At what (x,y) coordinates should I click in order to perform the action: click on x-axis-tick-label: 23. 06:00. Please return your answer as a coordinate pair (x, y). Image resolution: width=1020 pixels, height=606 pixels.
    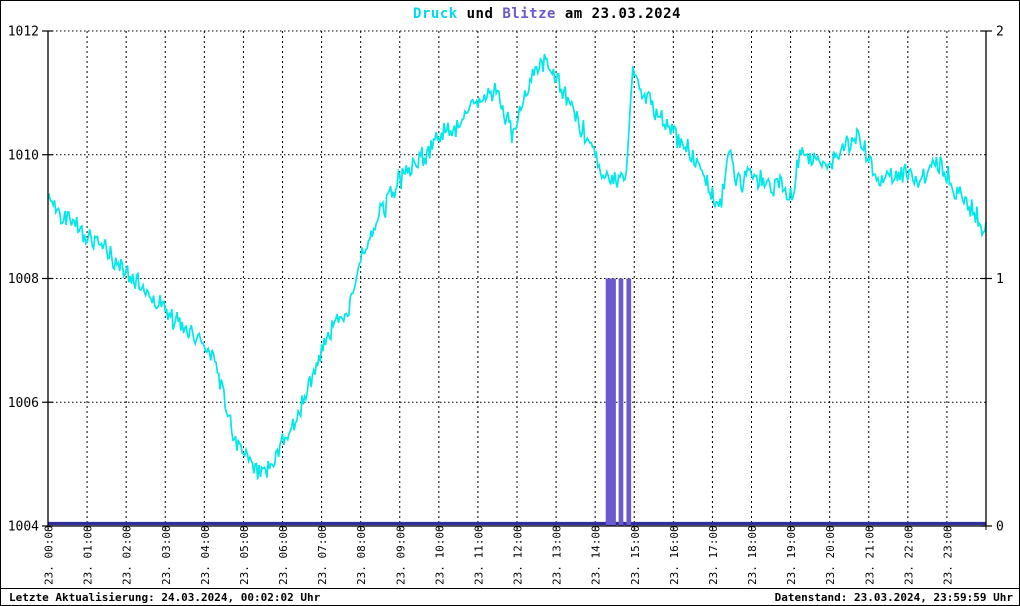
    Looking at the image, I should click on (283, 555).